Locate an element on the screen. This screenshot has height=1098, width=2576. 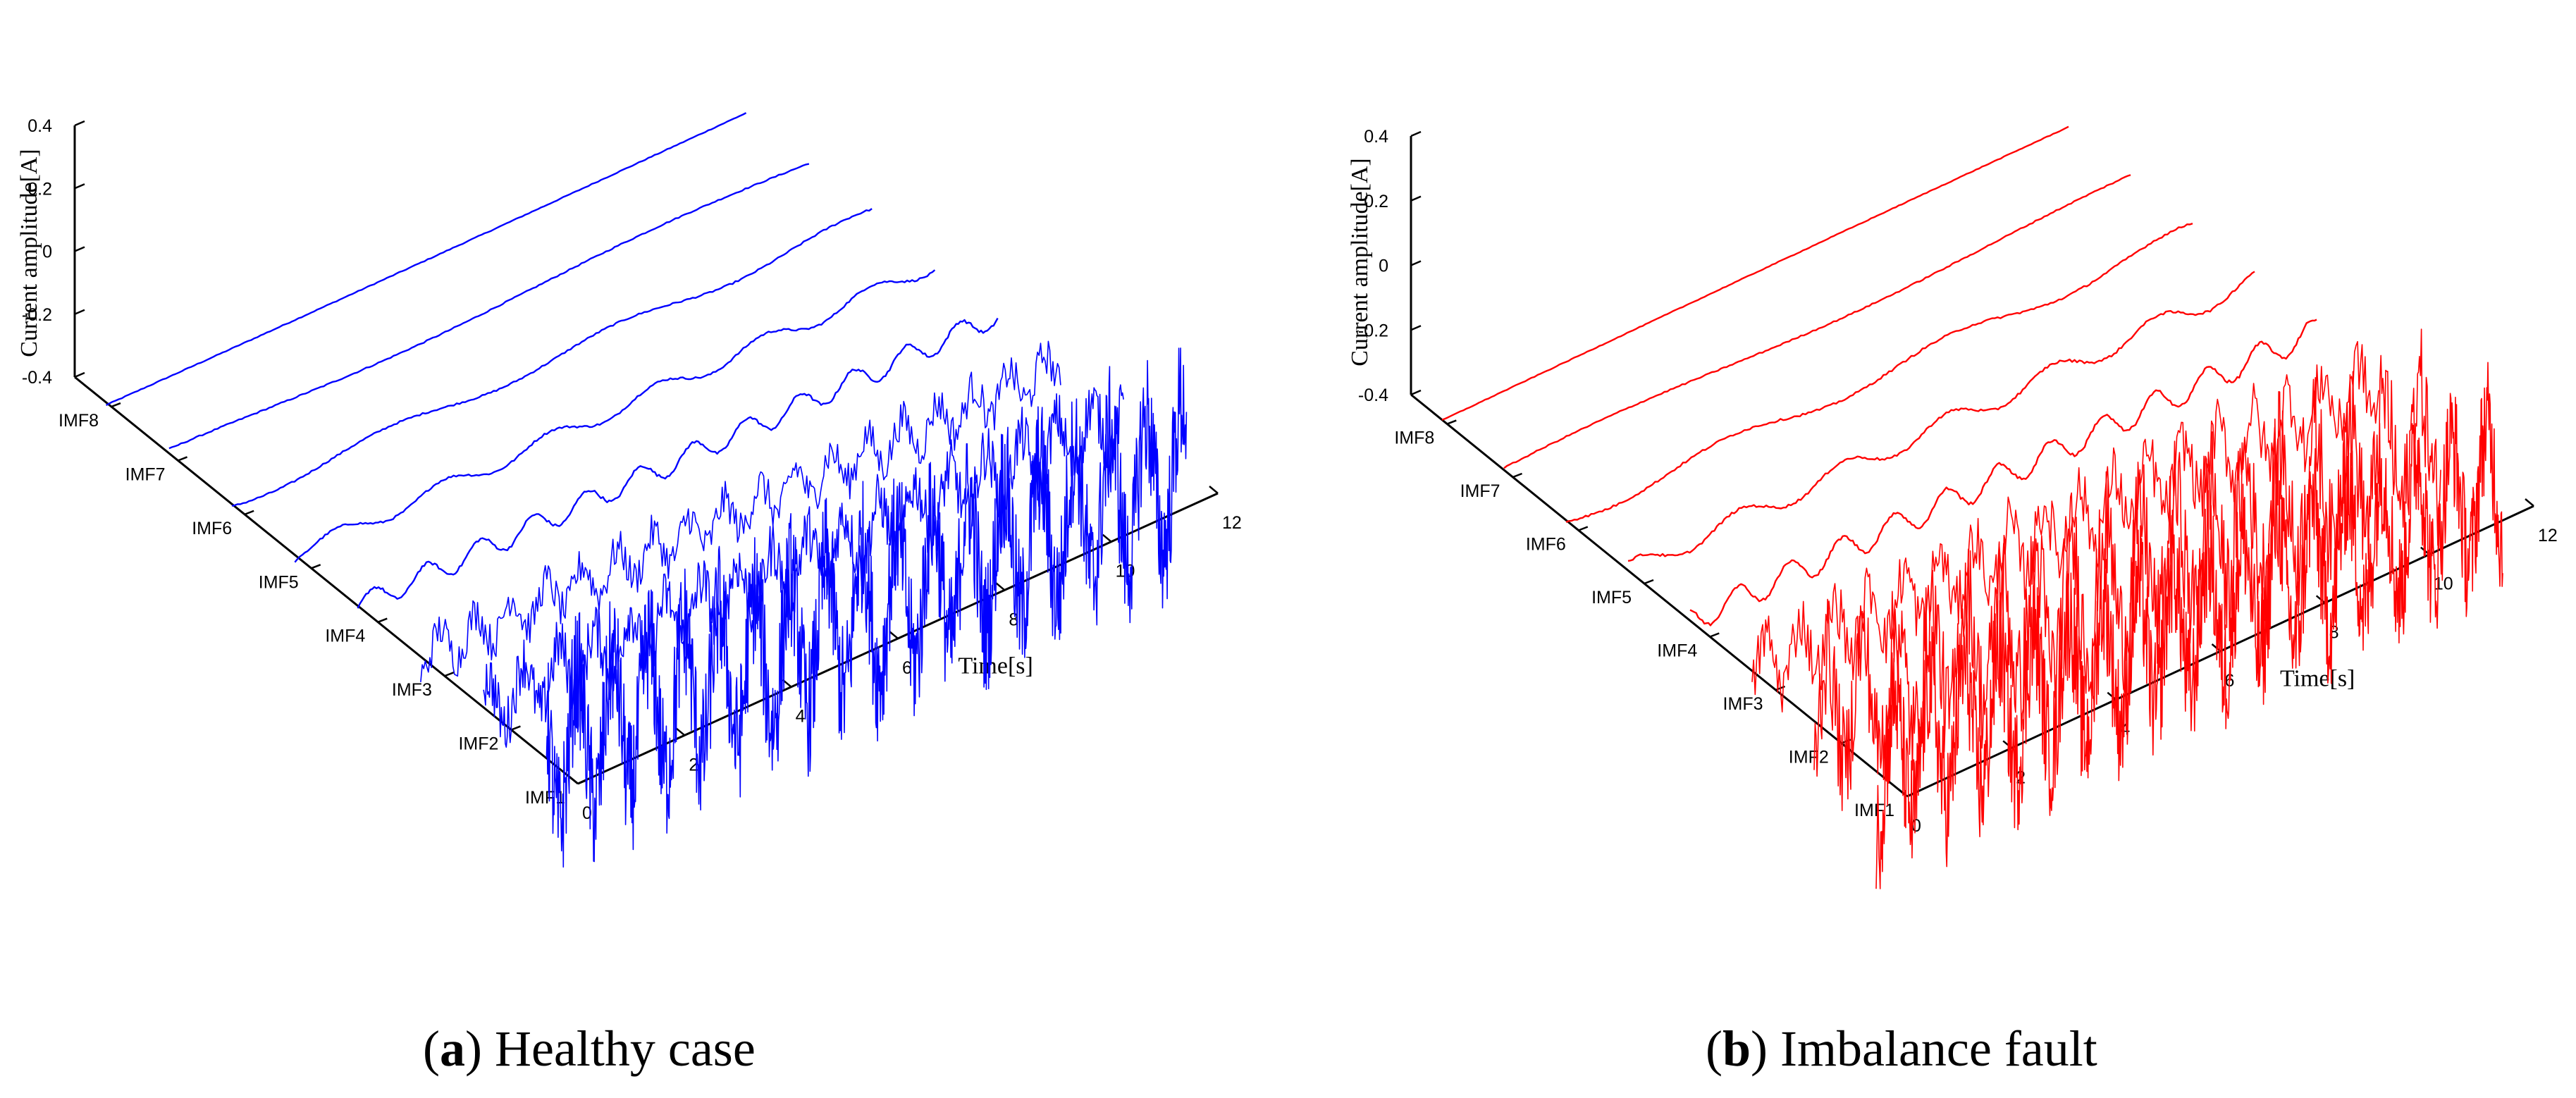
imf-axis is located at coordinates (1659, 596).